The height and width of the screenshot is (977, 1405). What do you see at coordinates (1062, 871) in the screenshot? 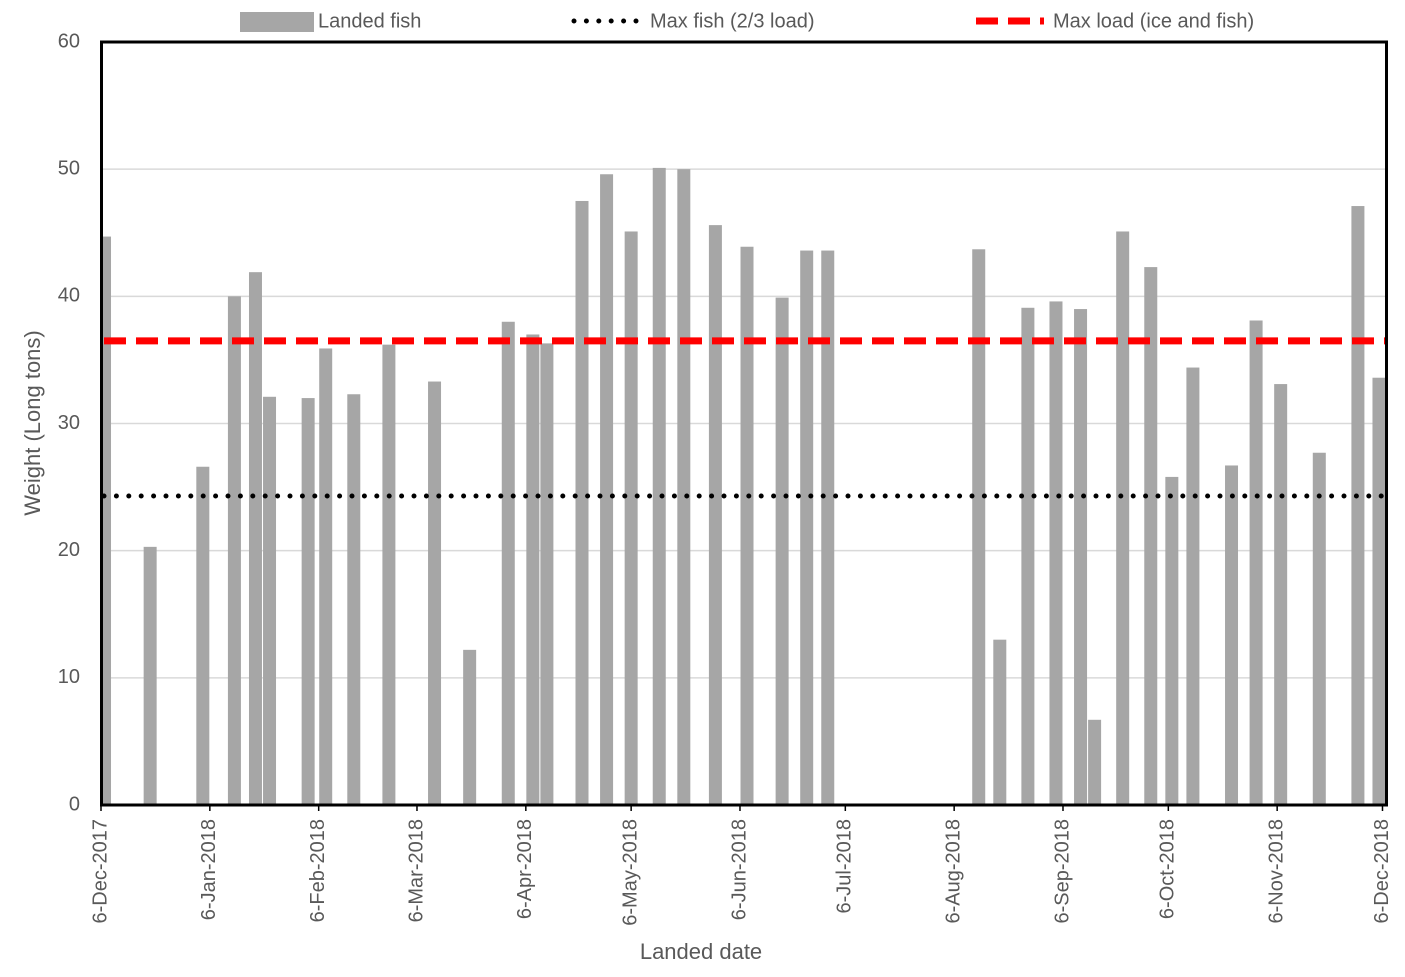
I see `x-tick-label: 6-Sep-2018` at bounding box center [1062, 871].